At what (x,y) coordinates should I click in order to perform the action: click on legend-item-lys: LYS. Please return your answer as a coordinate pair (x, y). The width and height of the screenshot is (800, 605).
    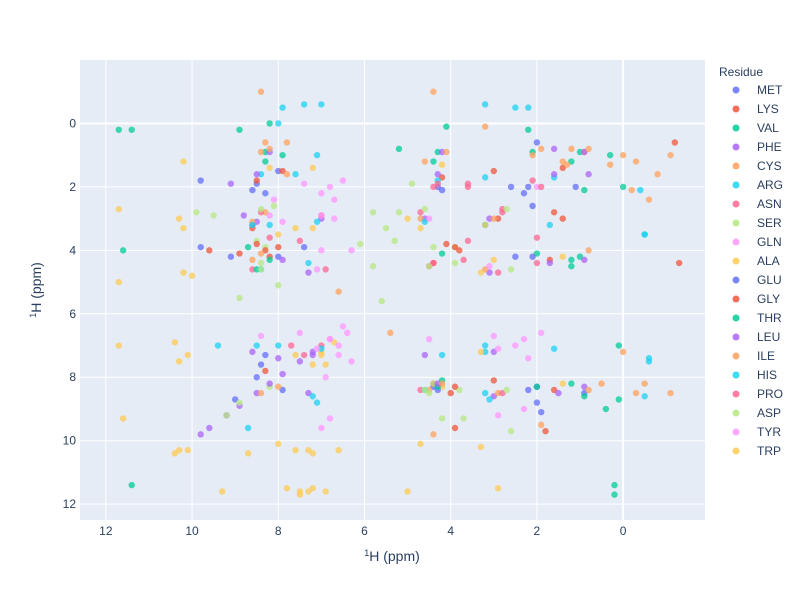
    Looking at the image, I should click on (755, 109).